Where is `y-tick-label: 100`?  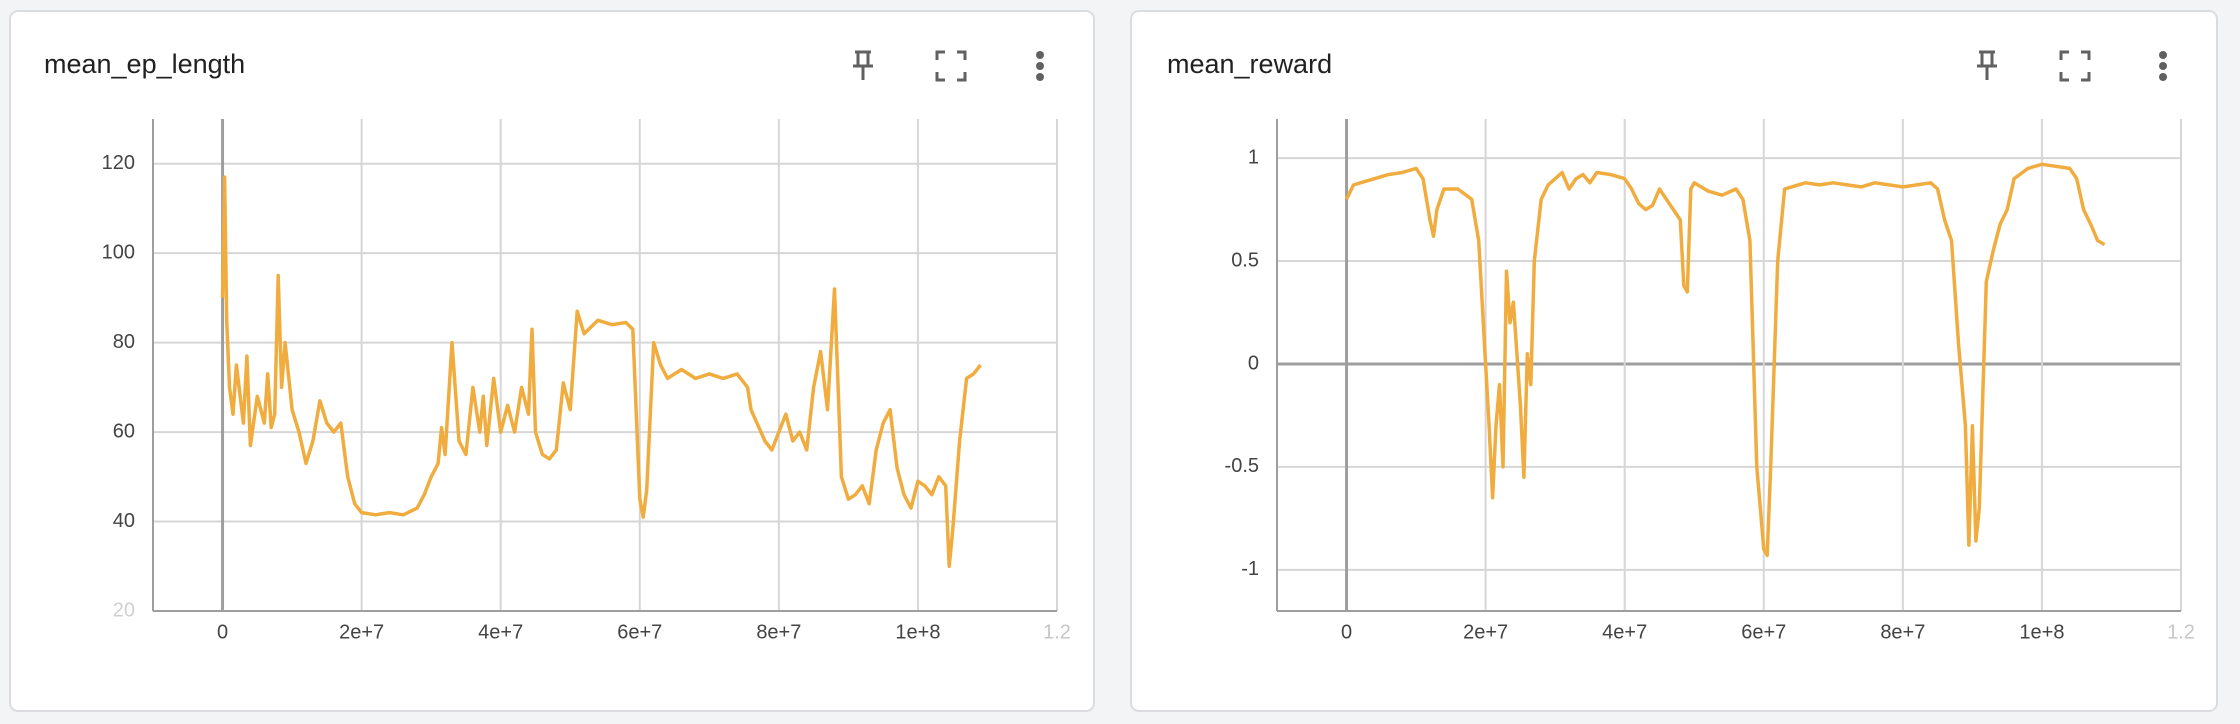 y-tick-label: 100 is located at coordinates (118, 252).